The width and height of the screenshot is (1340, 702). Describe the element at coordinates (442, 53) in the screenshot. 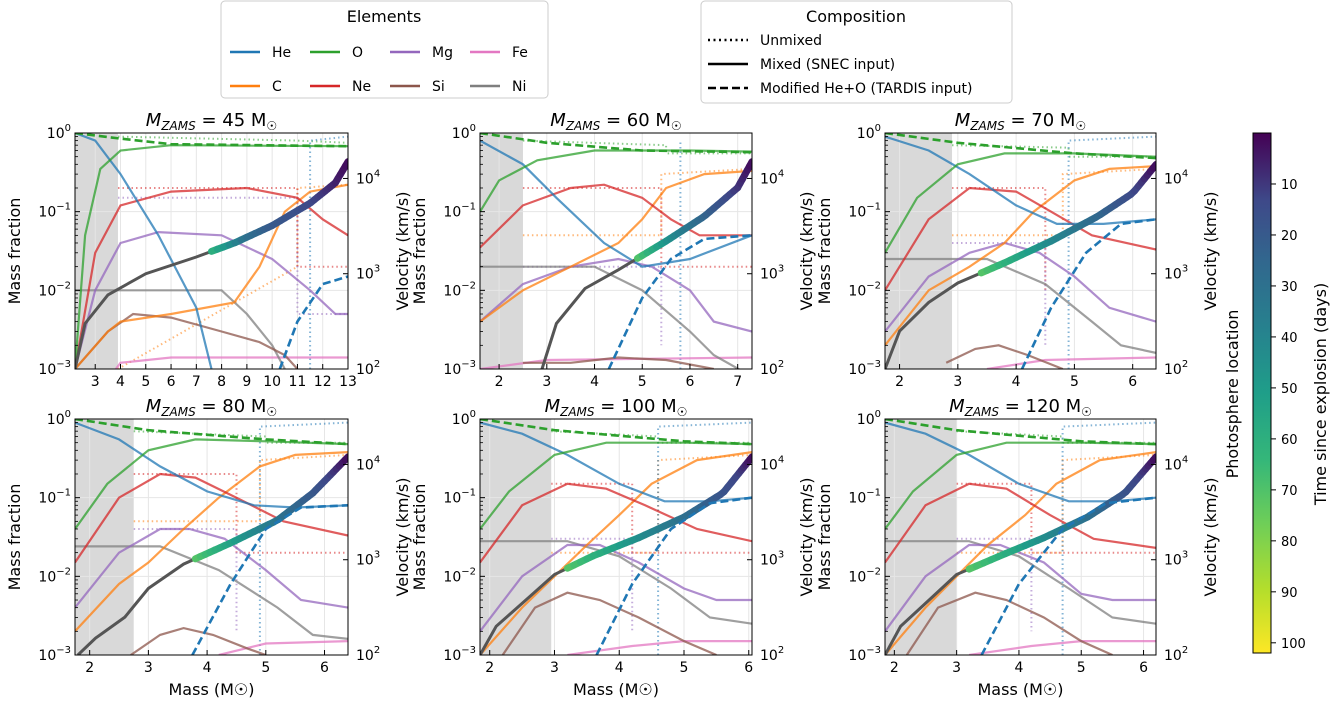

I see `legend-label-mg: Mg` at that location.